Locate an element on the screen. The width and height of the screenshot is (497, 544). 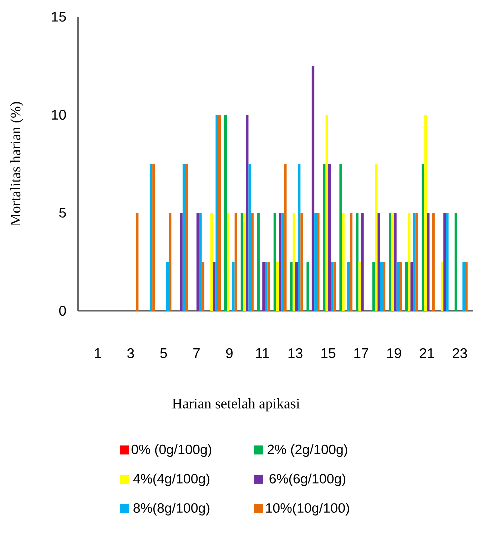
x-tick-label: 19 is located at coordinates (395, 353).